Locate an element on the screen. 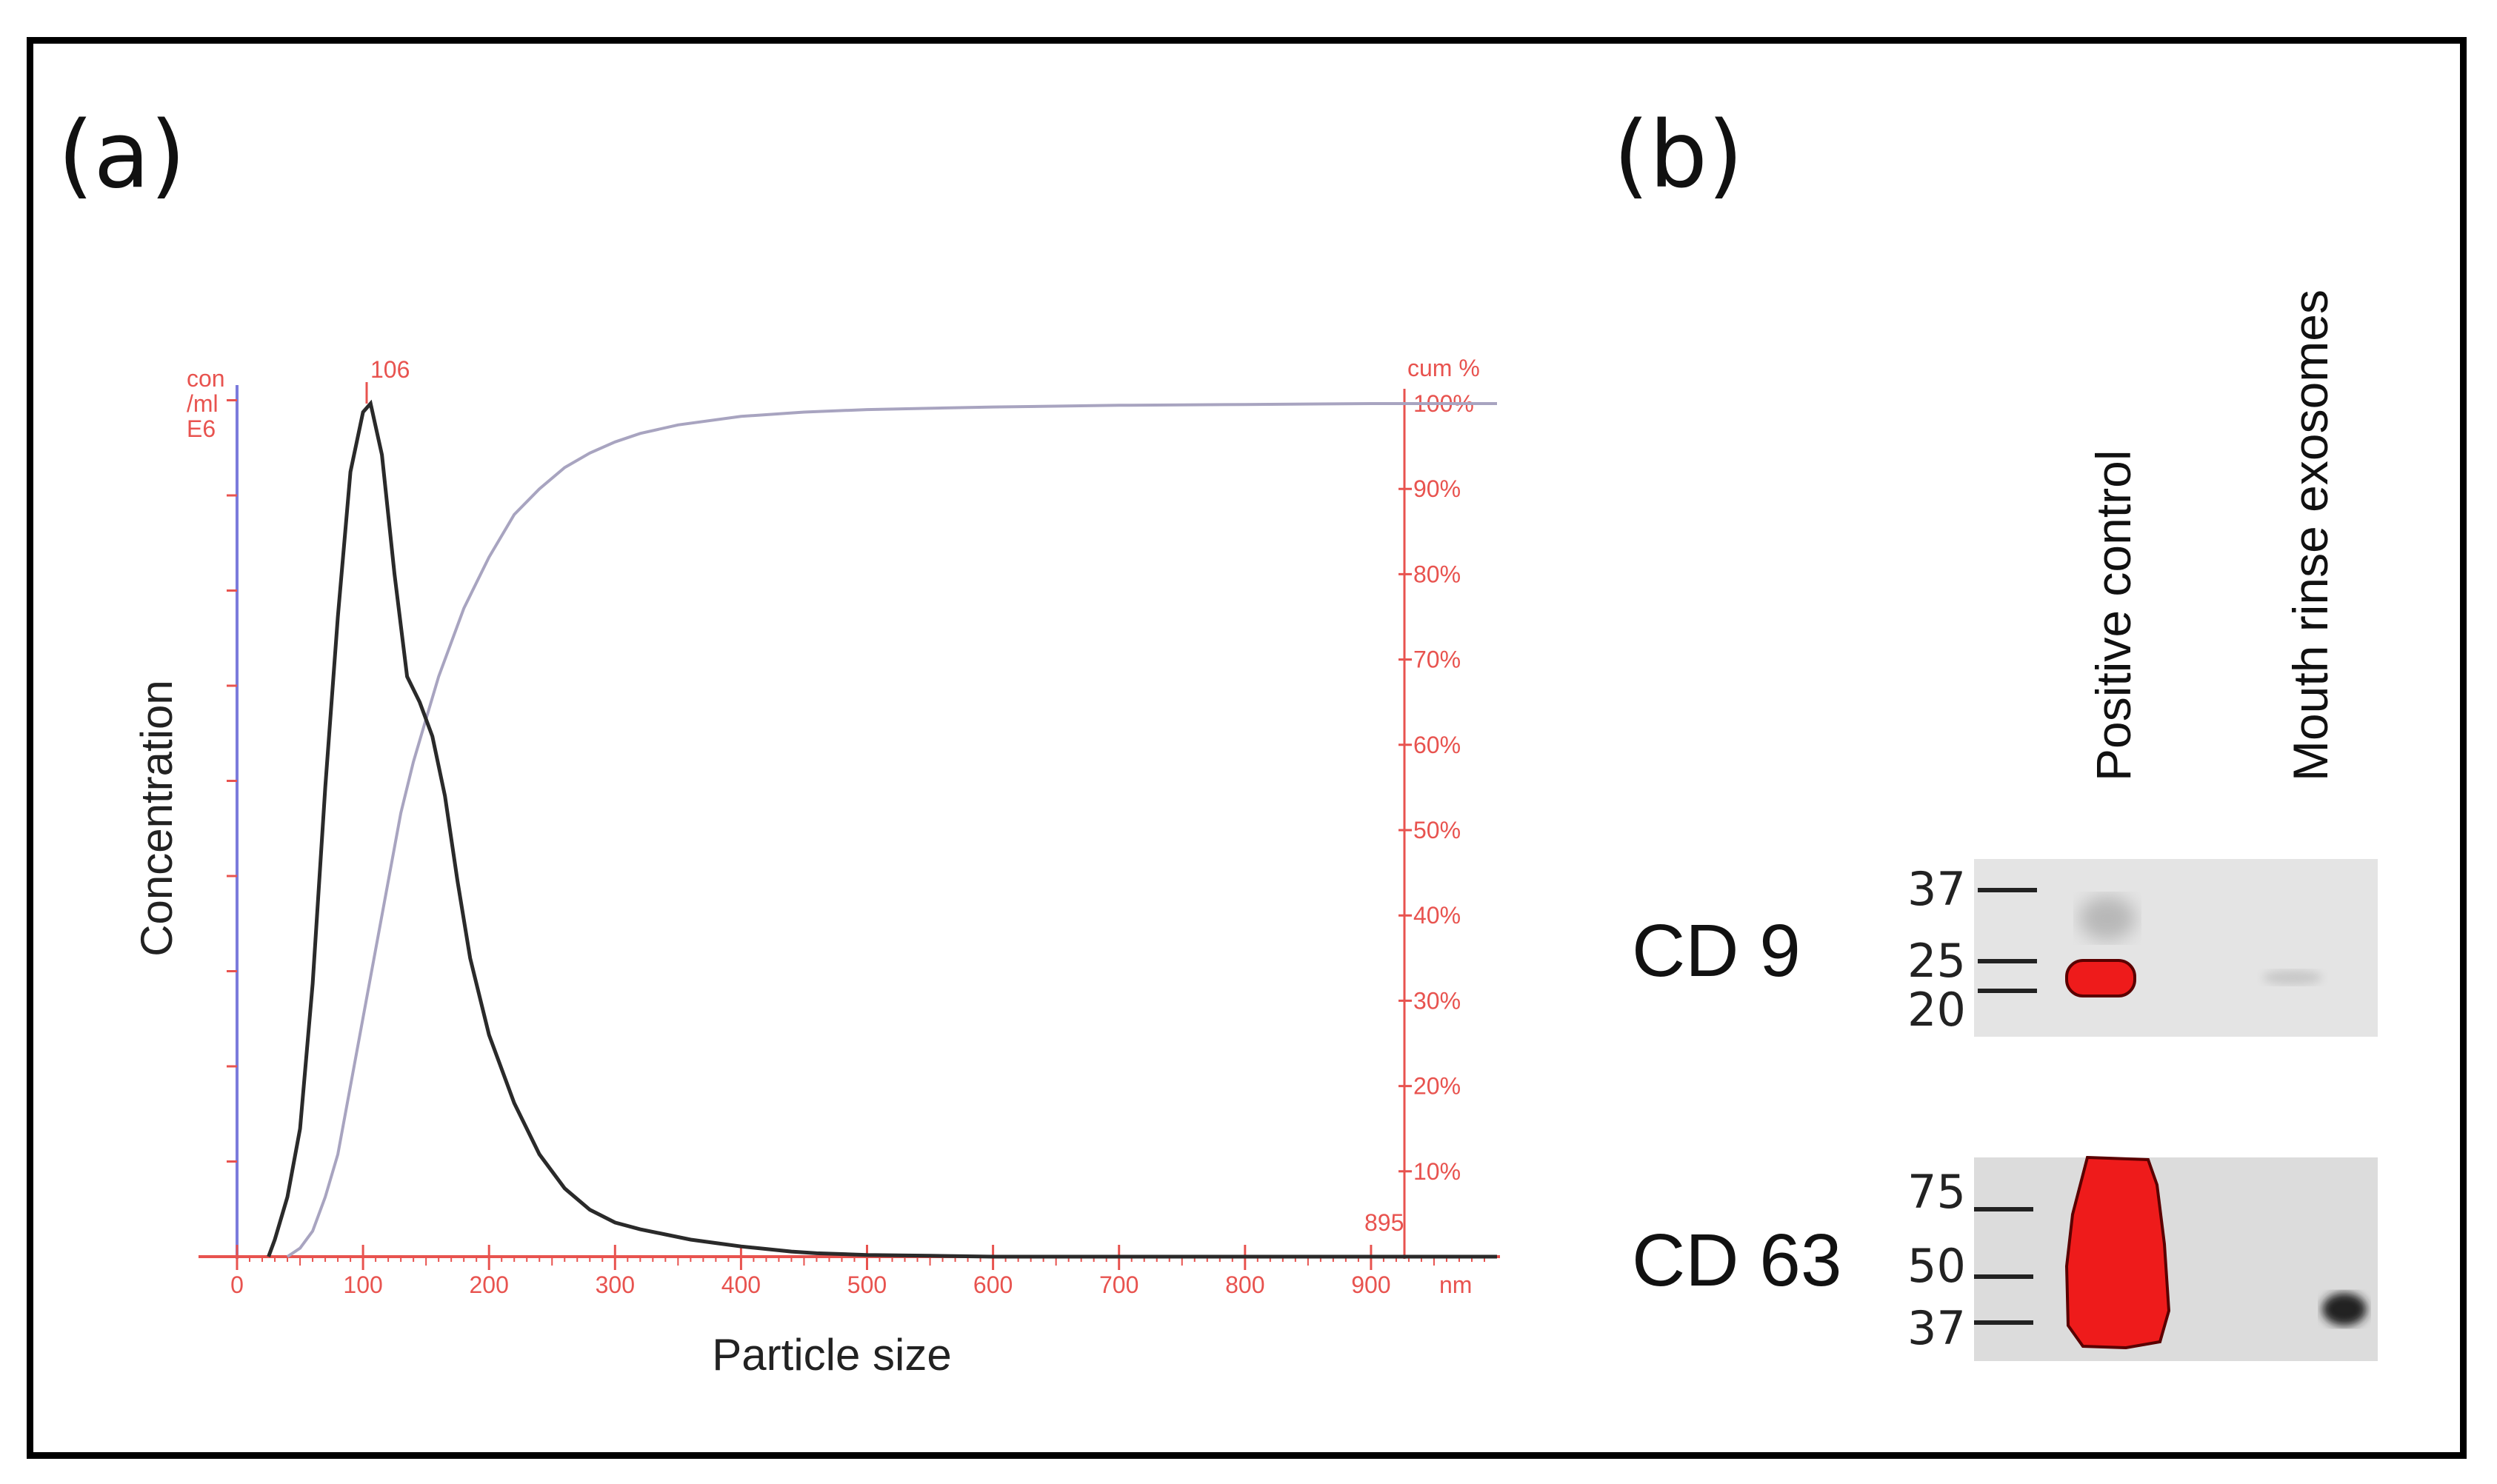  right-tick-label: 40% is located at coordinates (1437, 915).